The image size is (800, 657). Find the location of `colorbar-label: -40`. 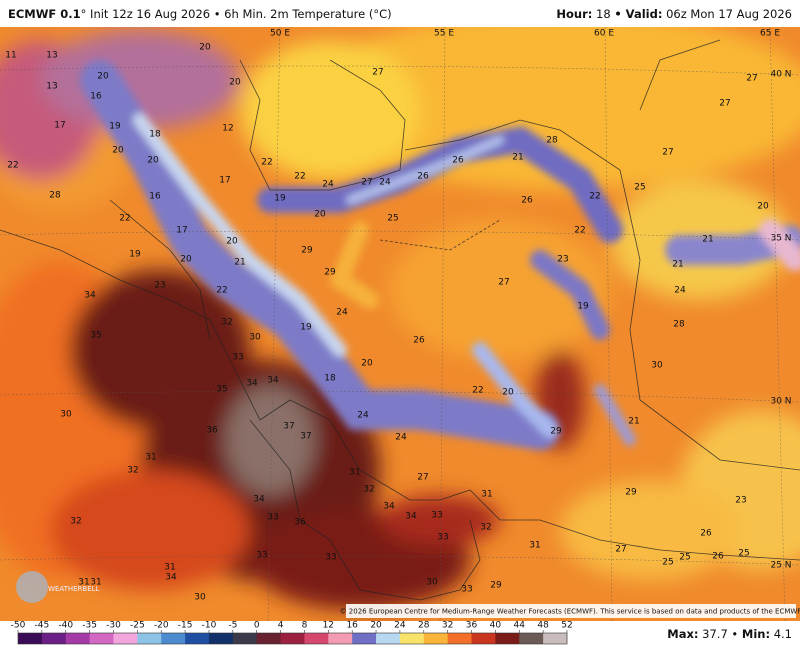

colorbar-label: -40 is located at coordinates (65, 626).